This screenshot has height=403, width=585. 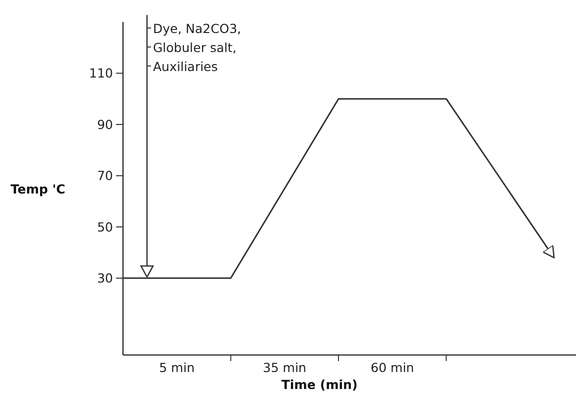 What do you see at coordinates (284, 367) in the screenshot?
I see `x-tick-label: 35 min` at bounding box center [284, 367].